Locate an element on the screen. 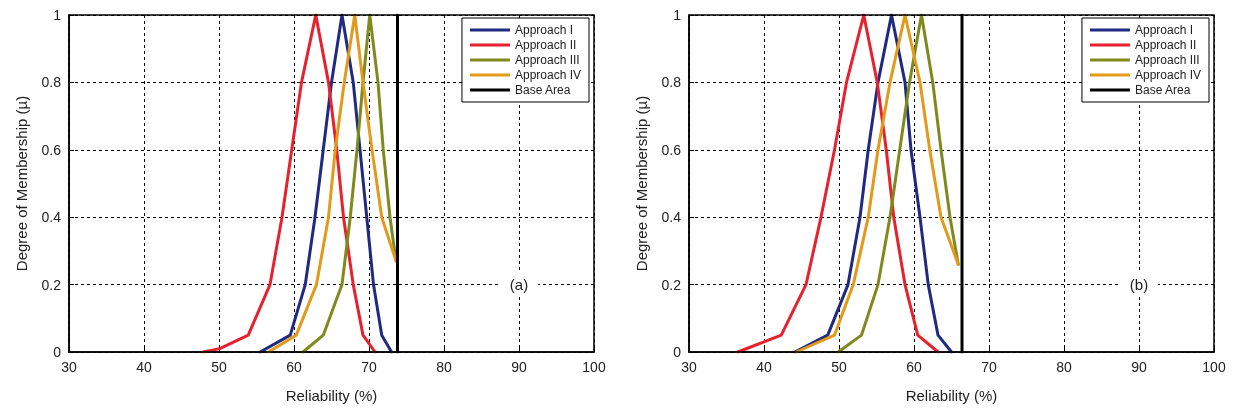 This screenshot has height=419, width=1240. annotation: (a) is located at coordinates (519, 285).